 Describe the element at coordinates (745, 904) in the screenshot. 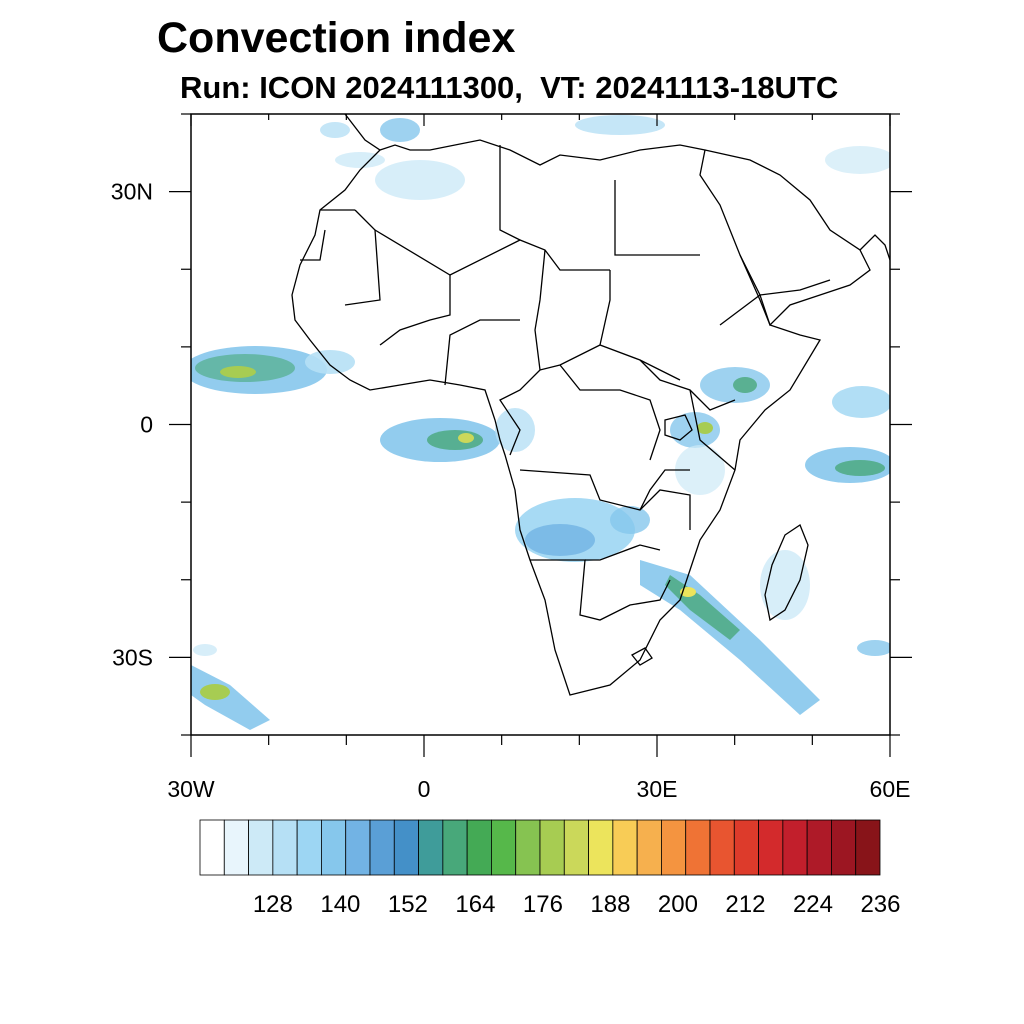

I see `colorbar-label: 212` at that location.